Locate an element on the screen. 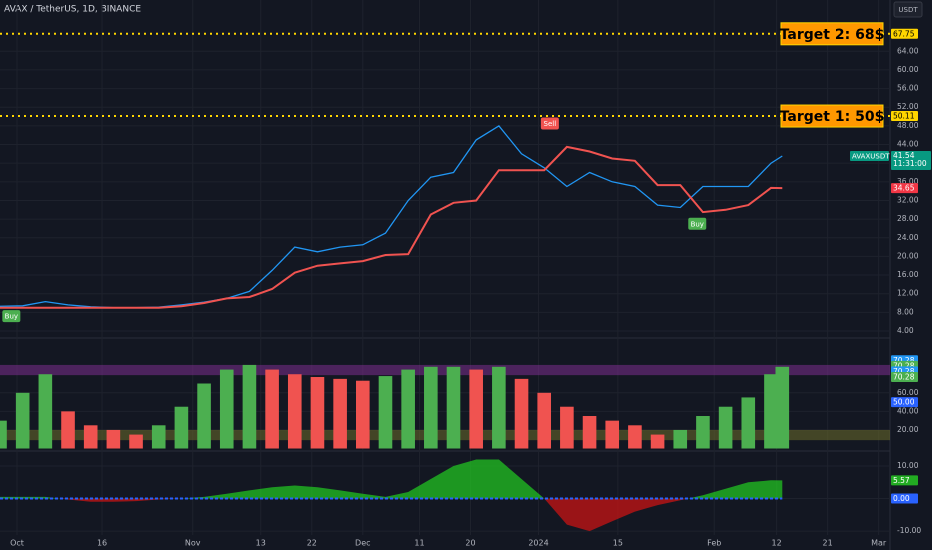 The height and width of the screenshot is (550, 932). indicator-label: 5.57 is located at coordinates (901, 480).